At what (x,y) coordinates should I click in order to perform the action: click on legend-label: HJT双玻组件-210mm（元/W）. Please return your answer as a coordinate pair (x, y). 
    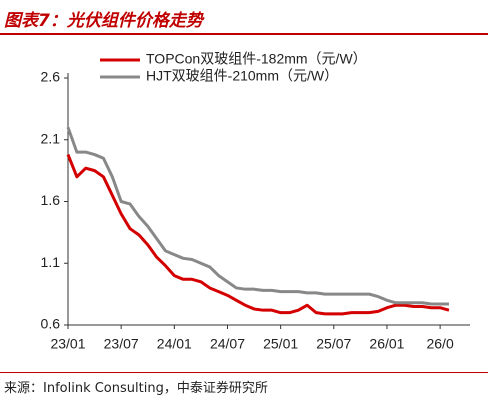
    Looking at the image, I should click on (242, 76).